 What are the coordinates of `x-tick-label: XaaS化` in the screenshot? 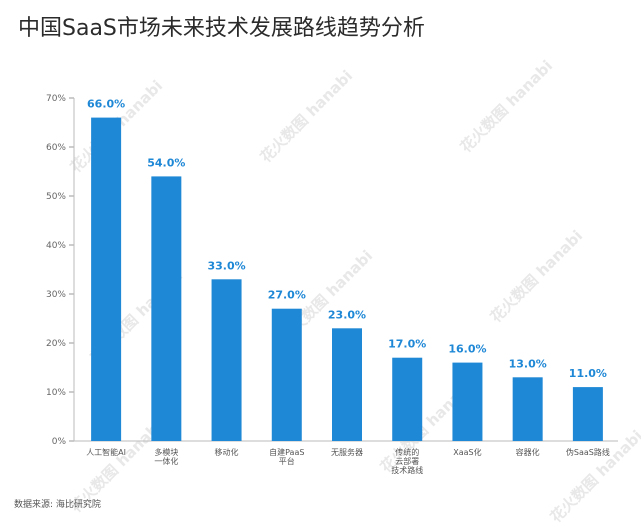 It's located at (467, 452).